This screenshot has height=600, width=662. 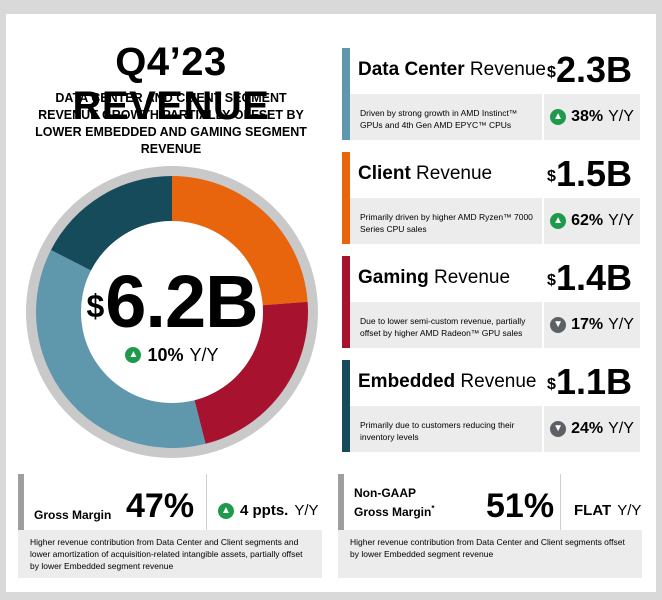 What do you see at coordinates (73, 515) in the screenshot?
I see `gross-margin-label: Gross Margin` at bounding box center [73, 515].